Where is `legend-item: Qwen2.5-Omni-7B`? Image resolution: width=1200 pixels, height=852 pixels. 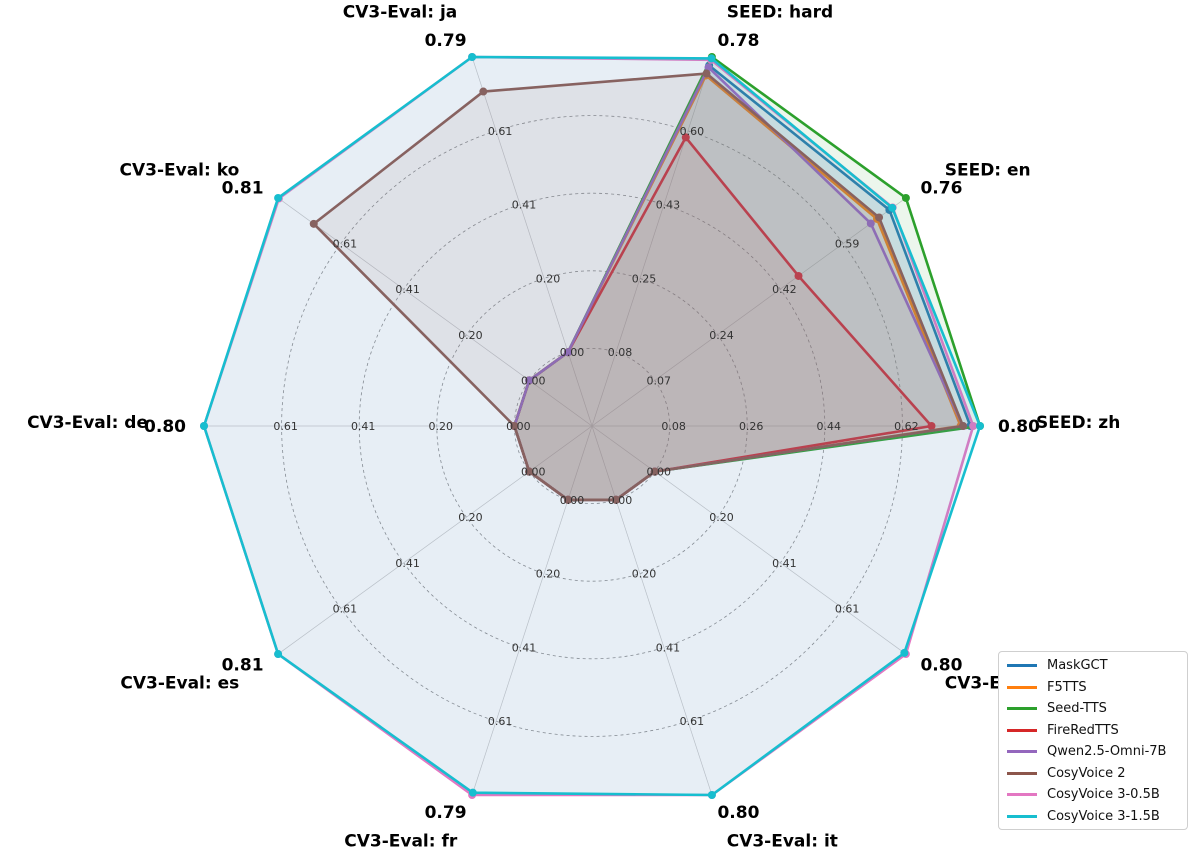 legend-item: Qwen2.5-Omni-7B is located at coordinates (1093, 752).